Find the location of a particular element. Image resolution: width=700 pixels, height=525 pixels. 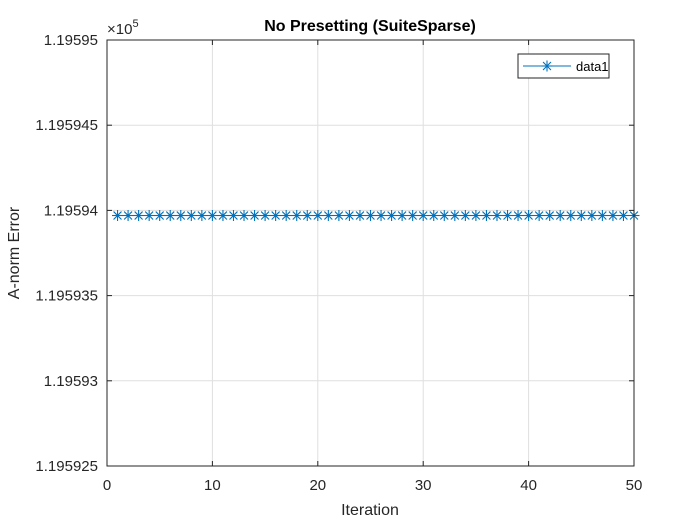

x-tick-label: 0 is located at coordinates (107, 485).